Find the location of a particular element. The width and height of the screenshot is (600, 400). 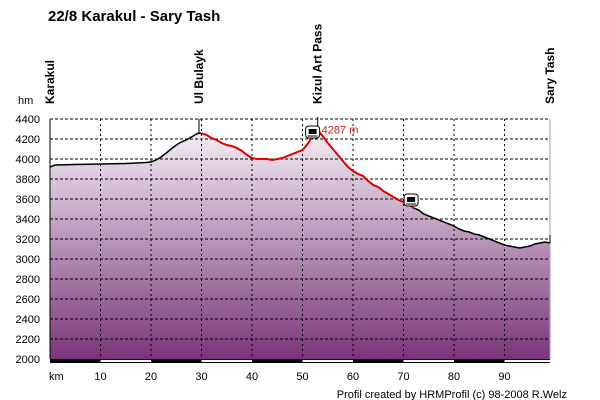

x-tick-label: 50 is located at coordinates (302, 377).